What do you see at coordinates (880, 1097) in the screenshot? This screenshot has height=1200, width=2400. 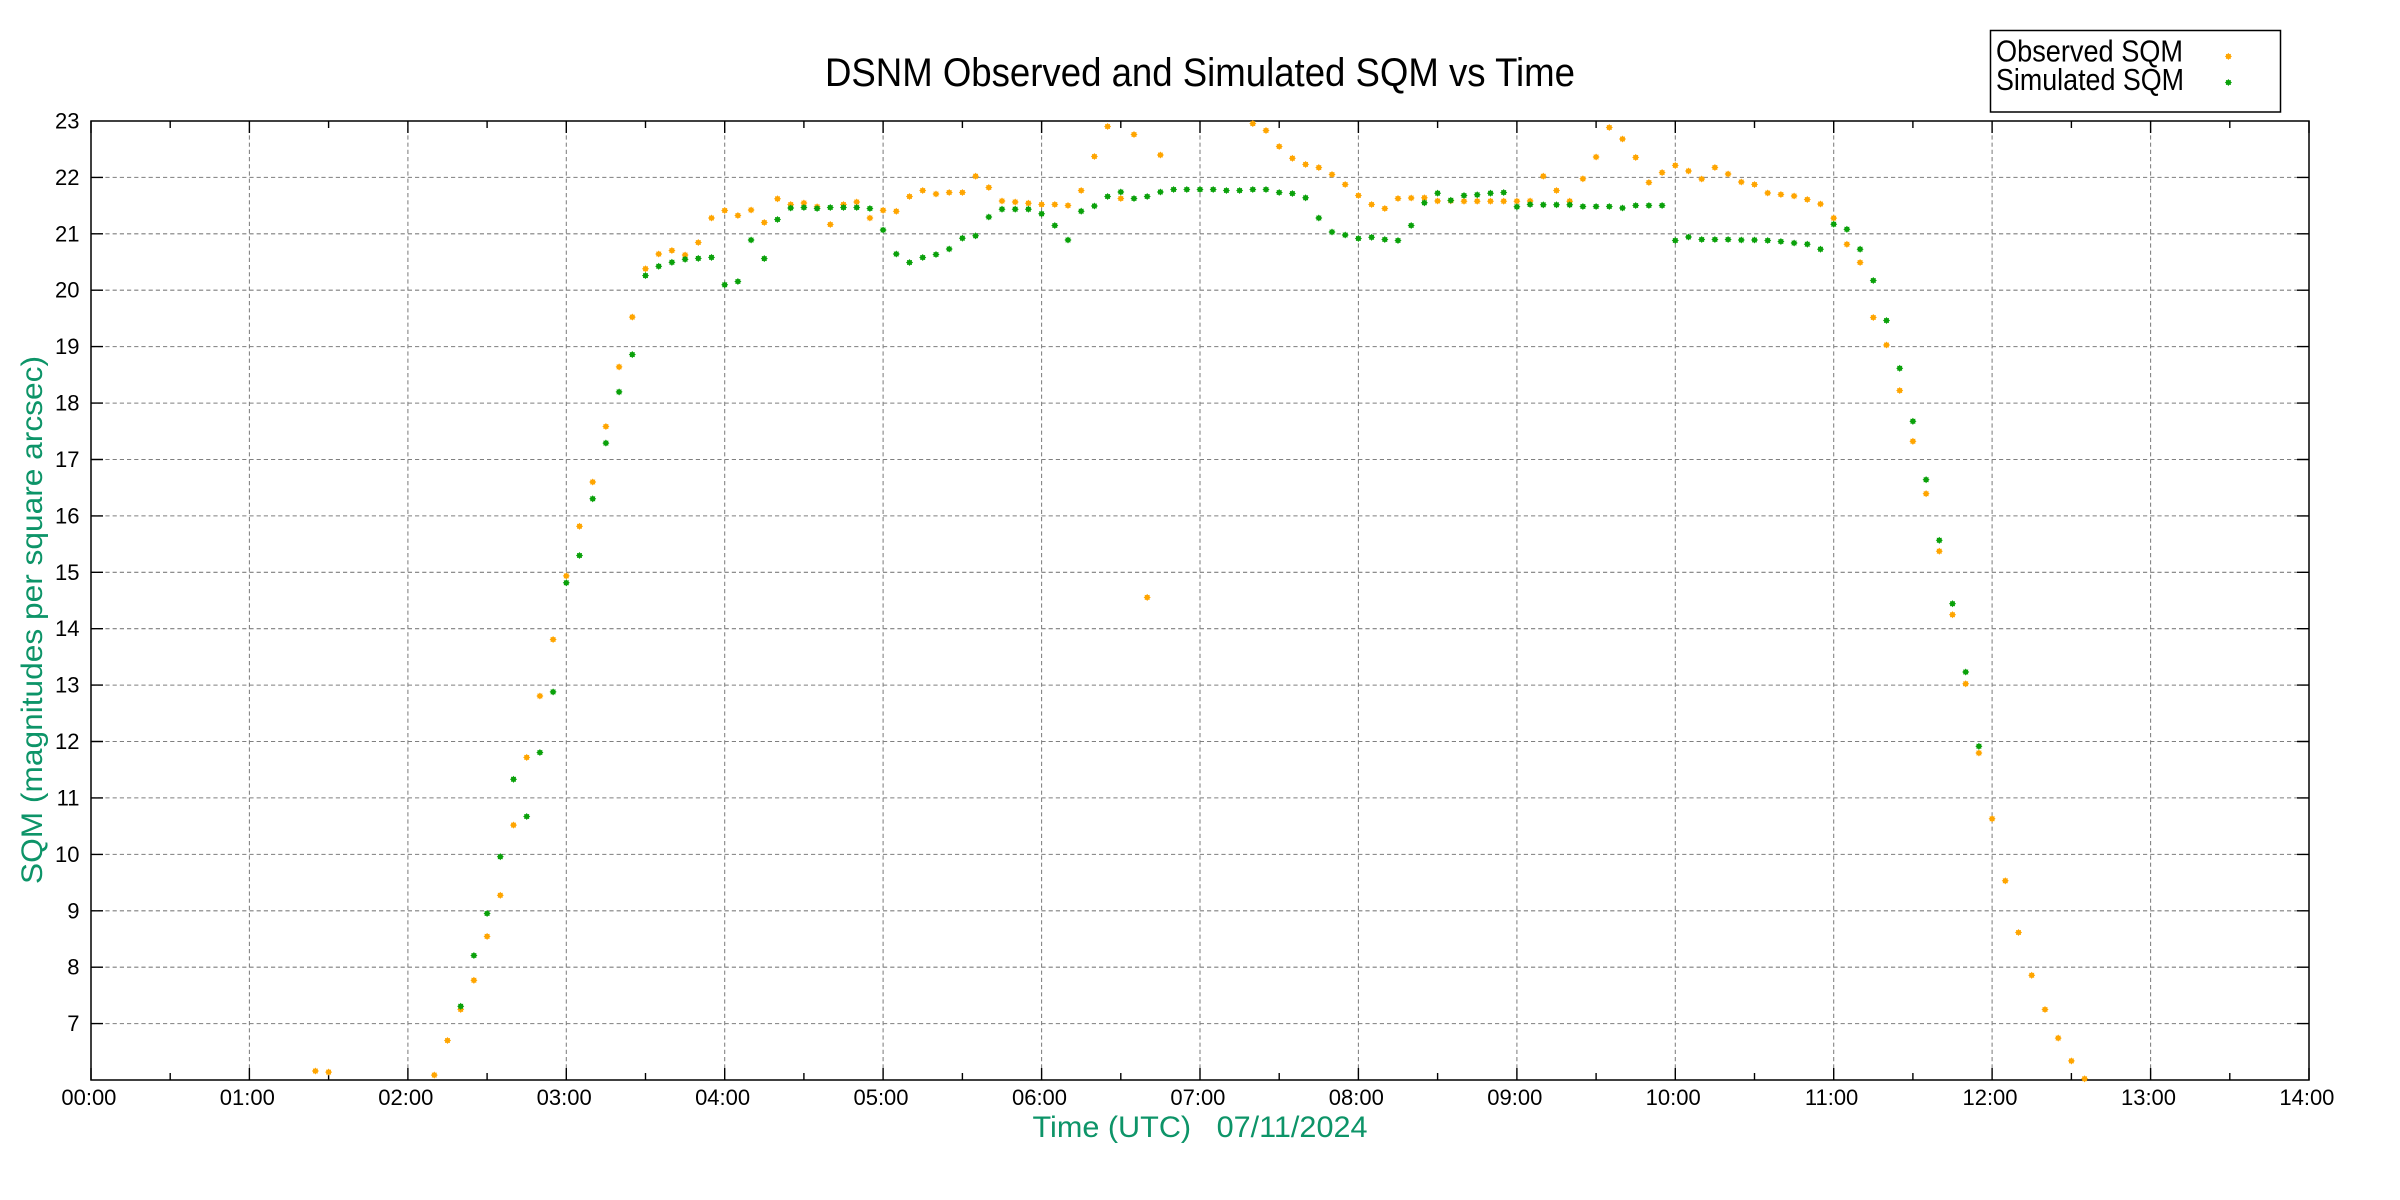 I see `svg-text: 05:00` at bounding box center [880, 1097].